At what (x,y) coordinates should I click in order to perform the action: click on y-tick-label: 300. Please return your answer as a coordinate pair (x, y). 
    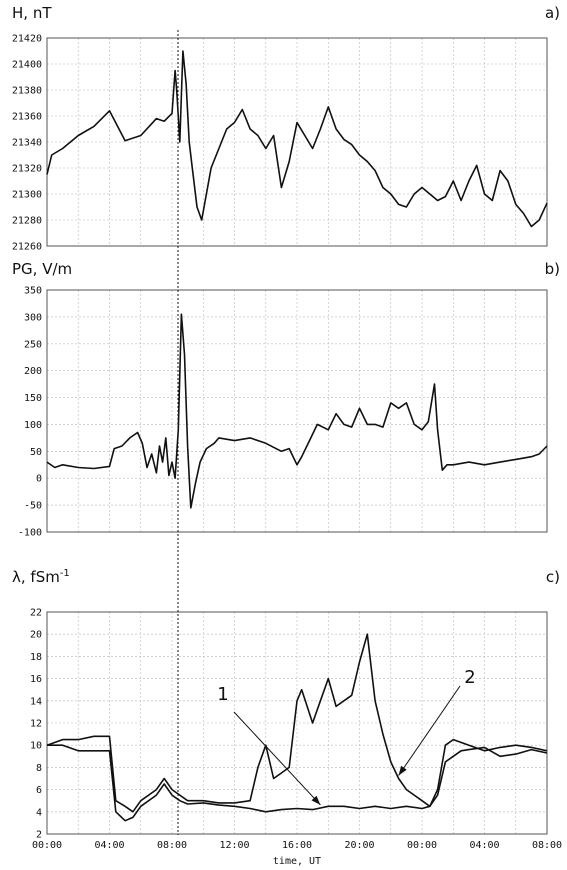
    Looking at the image, I should click on (33, 317).